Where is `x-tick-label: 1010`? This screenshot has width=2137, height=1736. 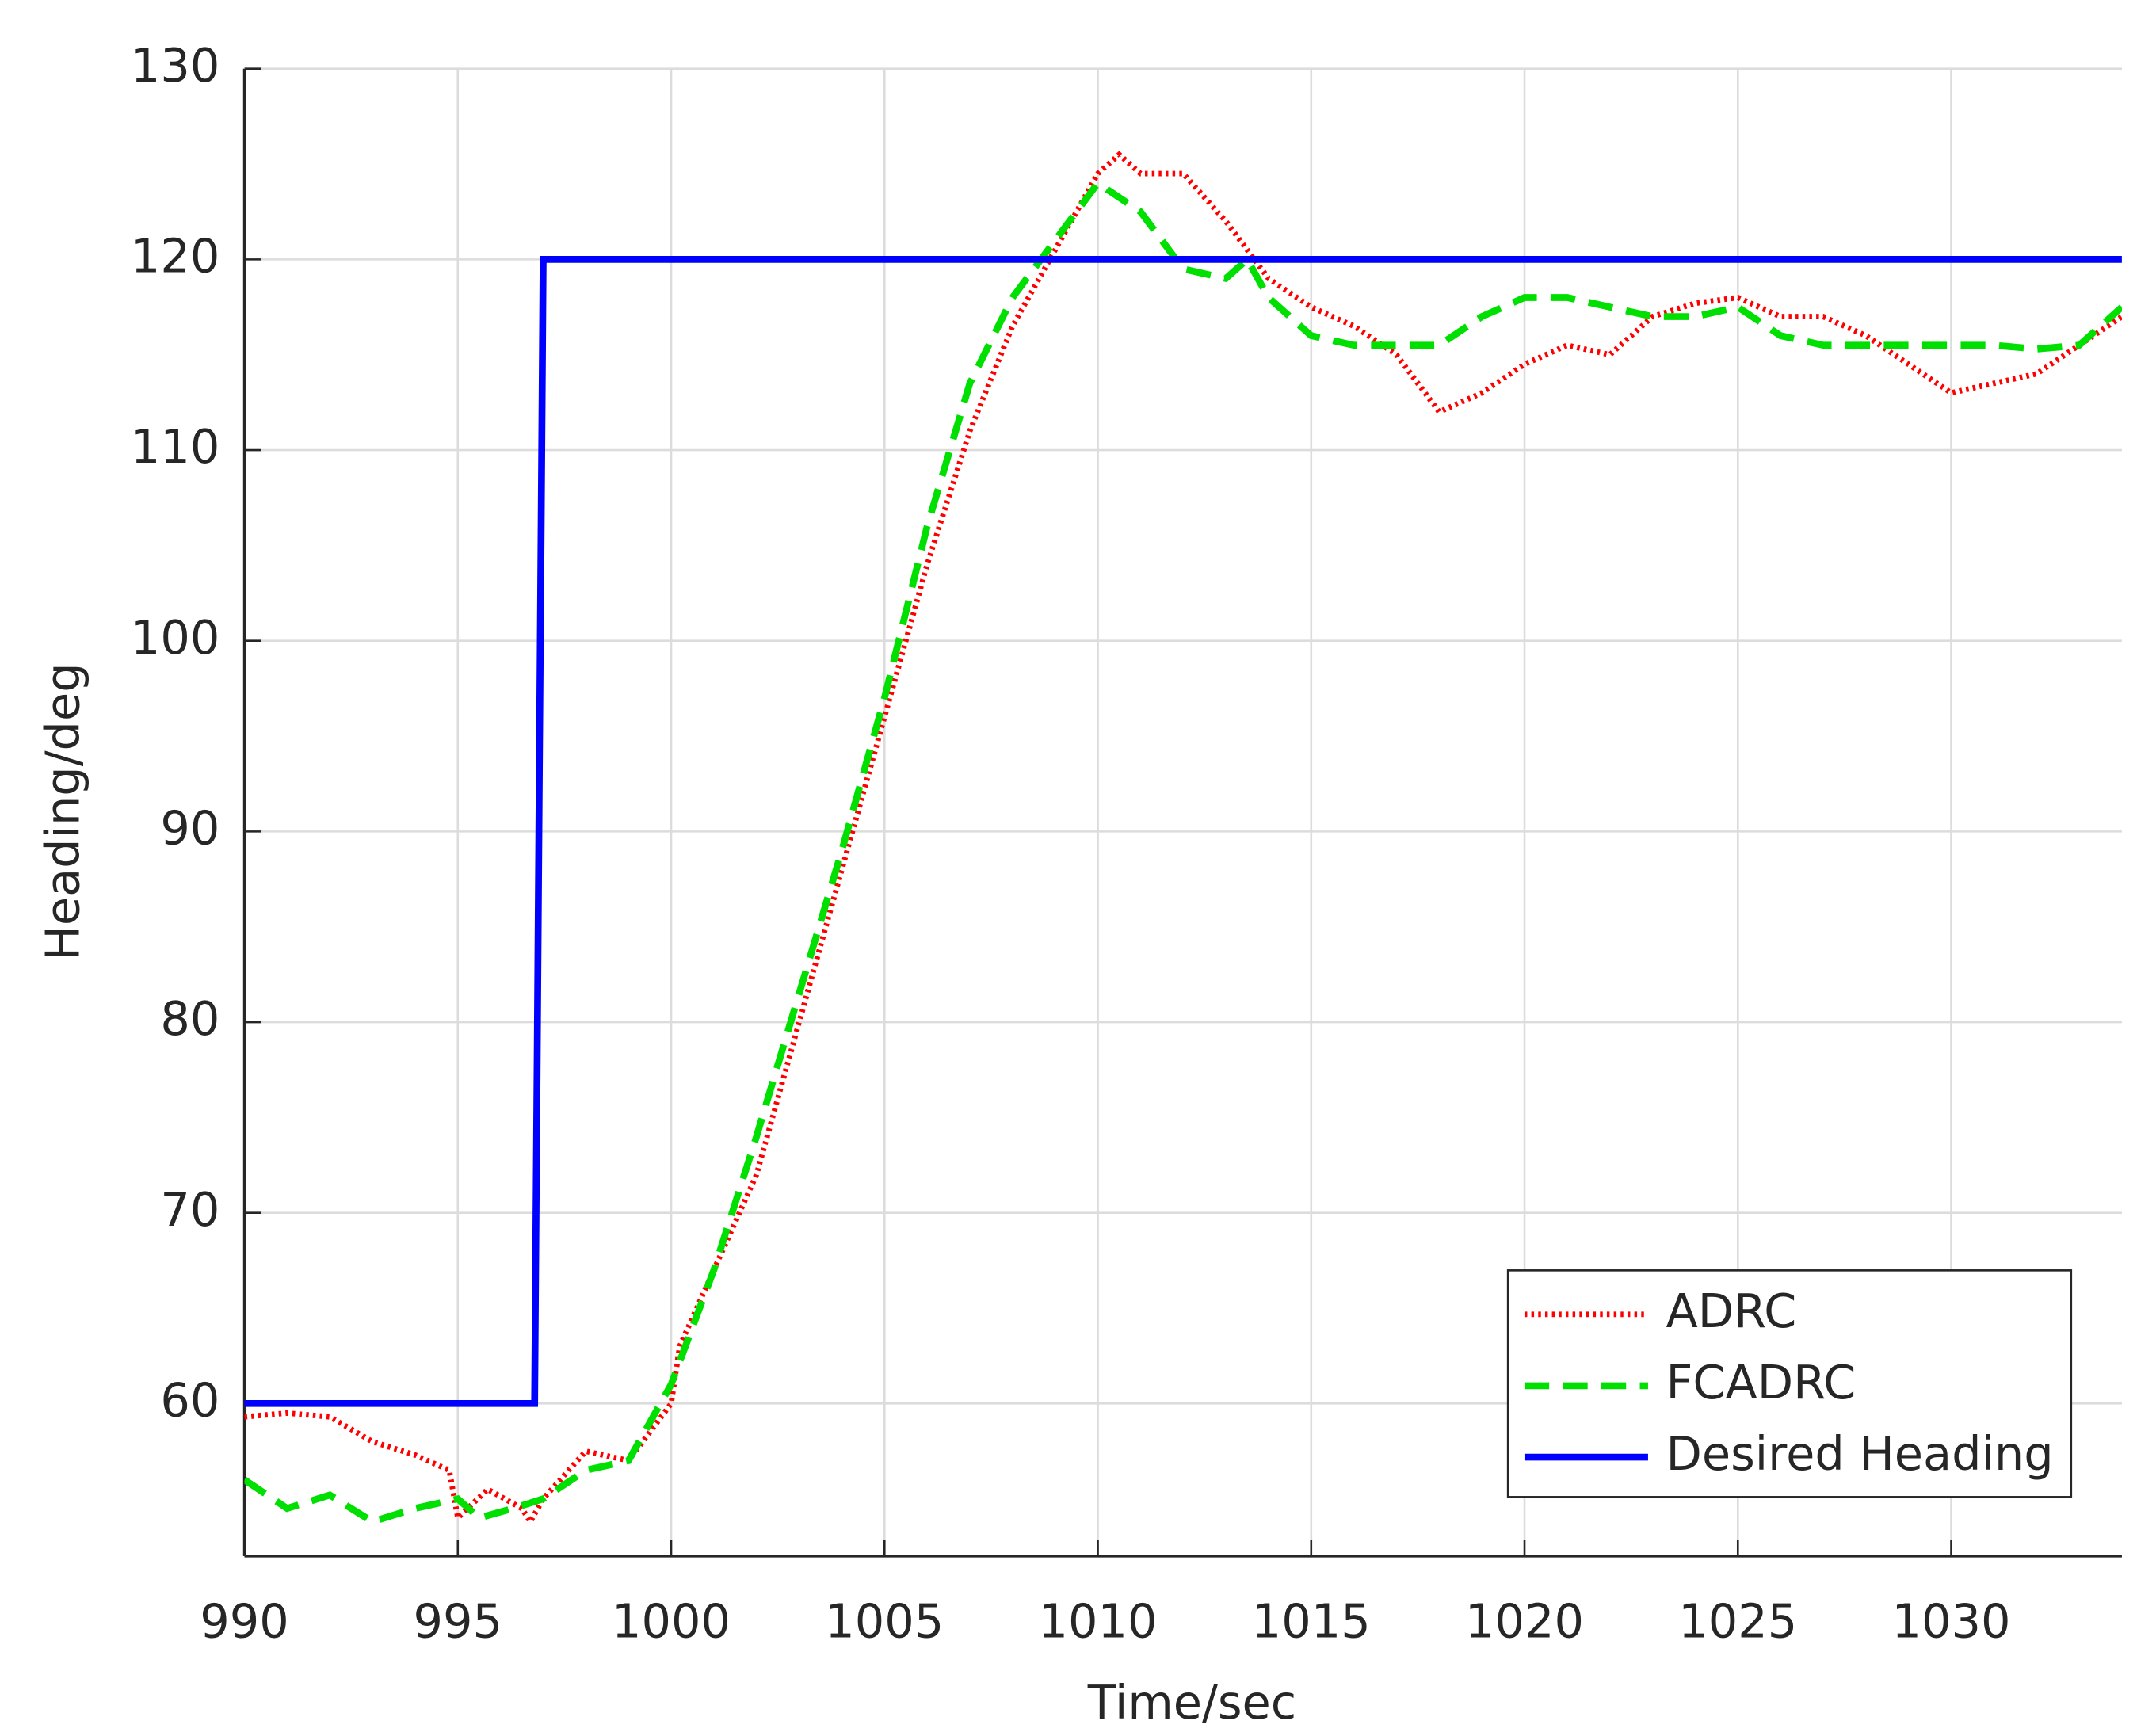
x-tick-label: 1010 is located at coordinates (1098, 1621).